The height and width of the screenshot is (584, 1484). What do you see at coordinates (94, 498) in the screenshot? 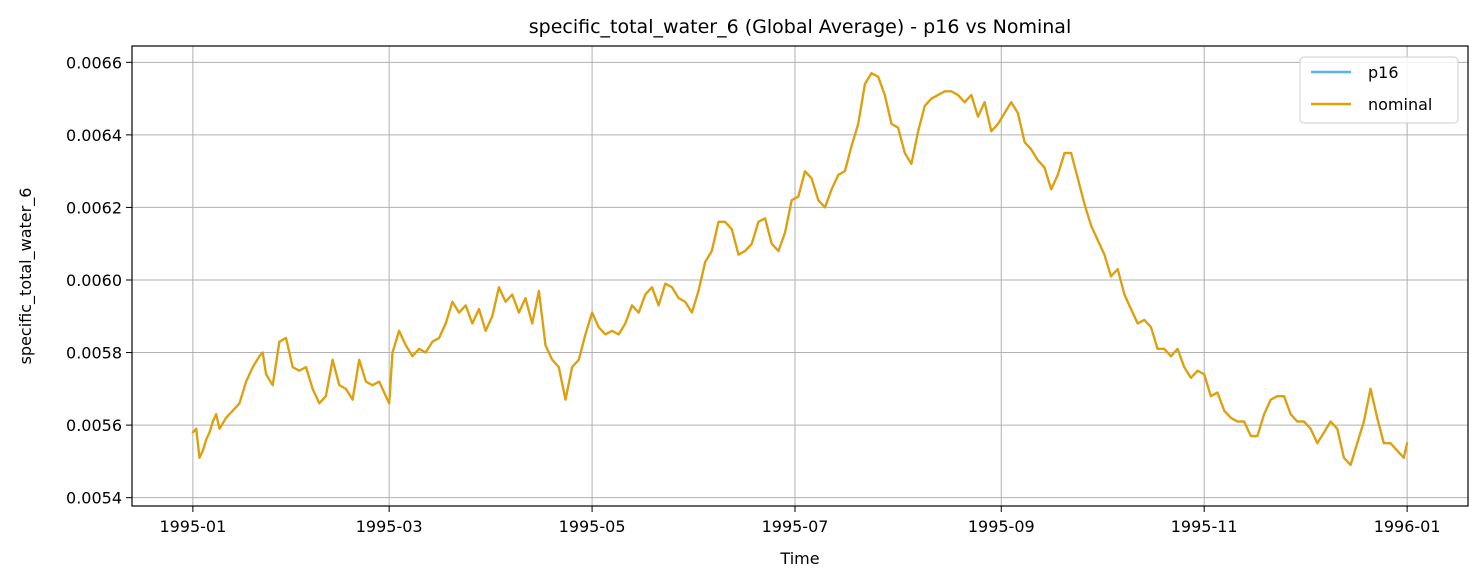
I see `y-tick-label: 0.0054` at bounding box center [94, 498].